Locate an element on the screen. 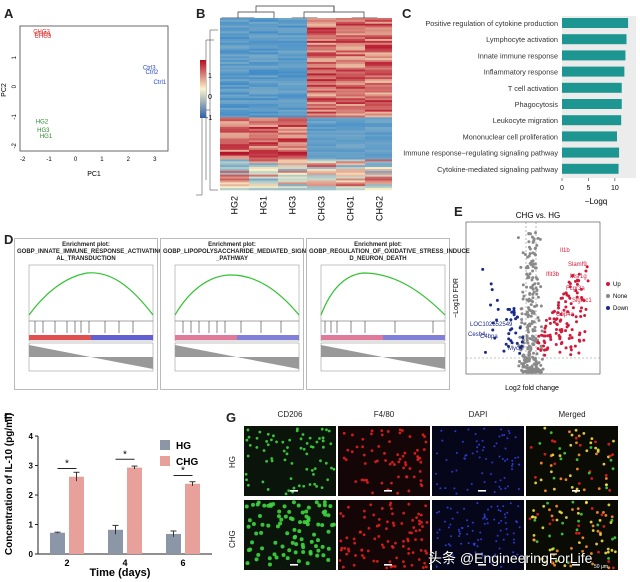 The image size is (640, 582). micro-panel is located at coordinates (572, 461).